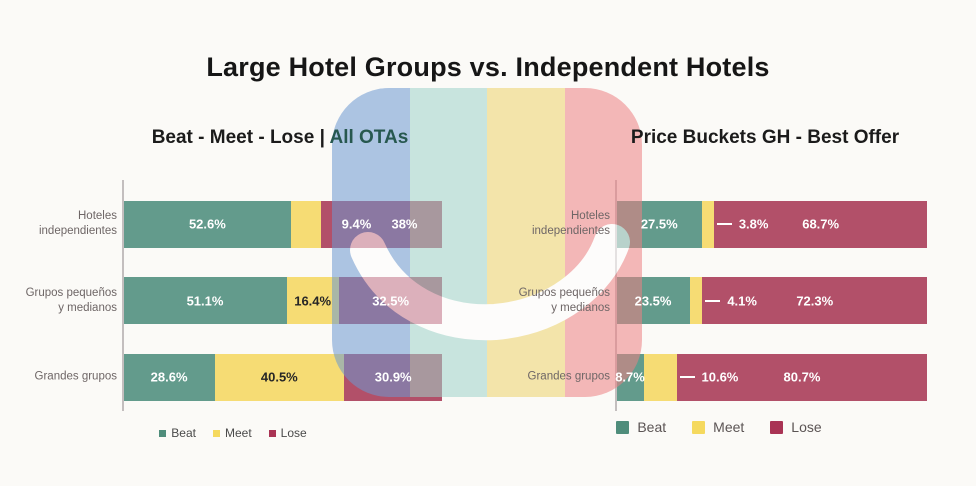 This screenshot has width=976, height=486. I want to click on value-label: 23.5%, so click(653, 300).